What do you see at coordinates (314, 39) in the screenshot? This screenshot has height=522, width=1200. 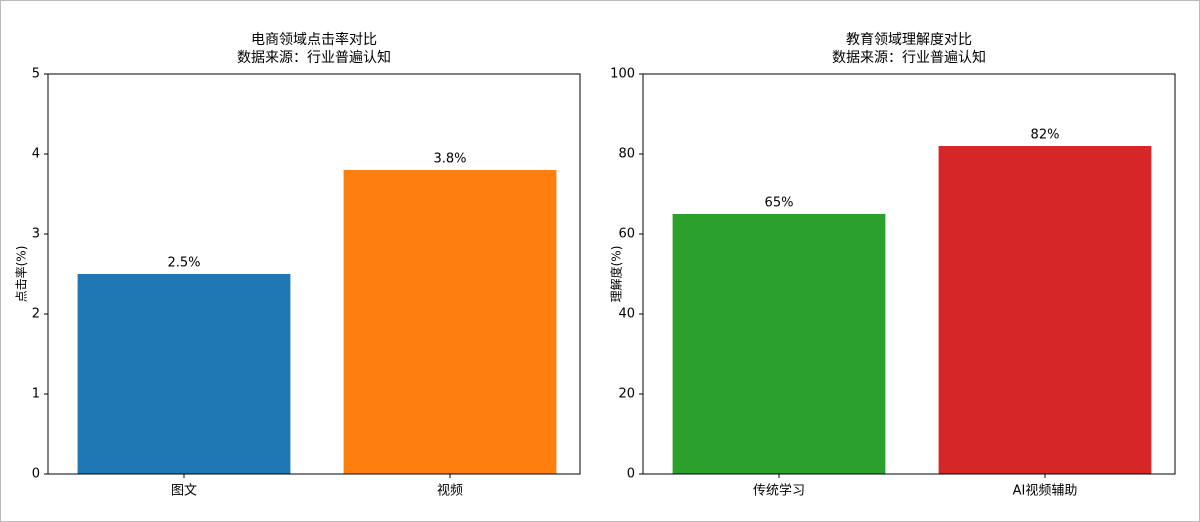 I see `chart-title: 电商领域点击率对比` at bounding box center [314, 39].